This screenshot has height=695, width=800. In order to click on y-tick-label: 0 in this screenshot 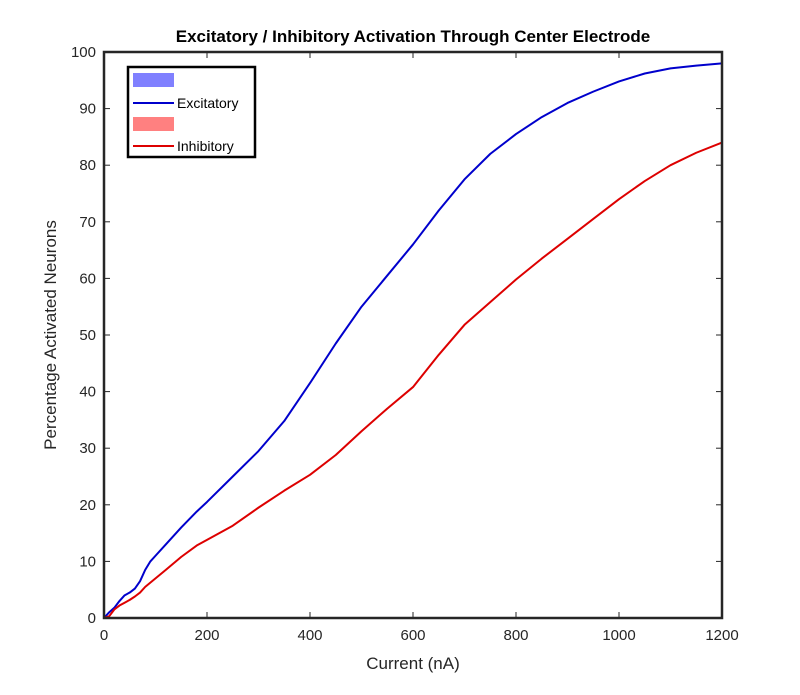, I will do `click(92, 618)`.